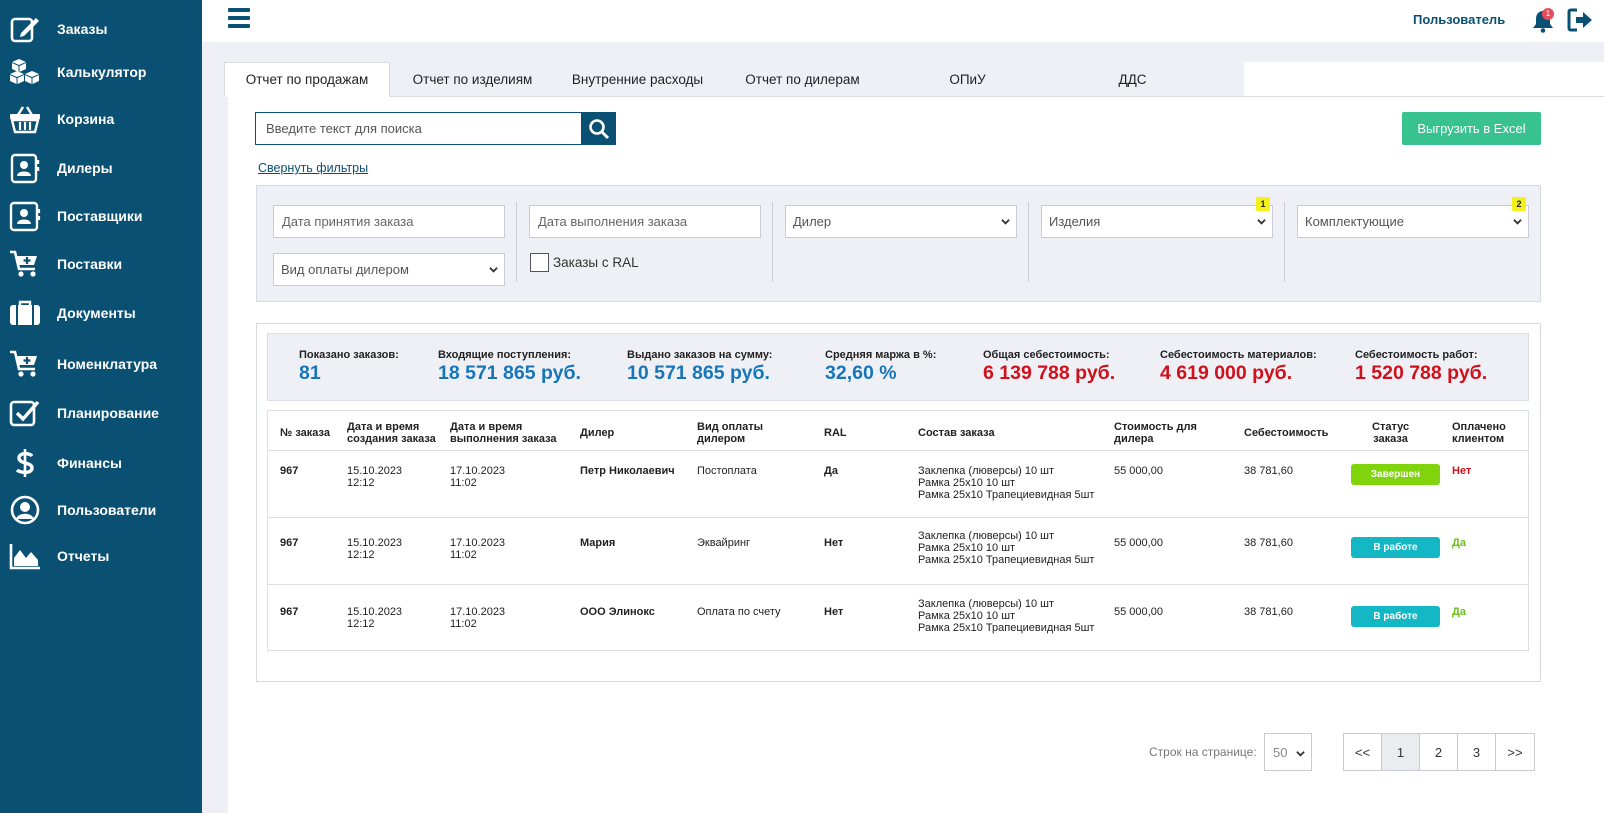 The image size is (1604, 813). I want to click on stat-value: 4 619 000 руб., so click(1226, 373).